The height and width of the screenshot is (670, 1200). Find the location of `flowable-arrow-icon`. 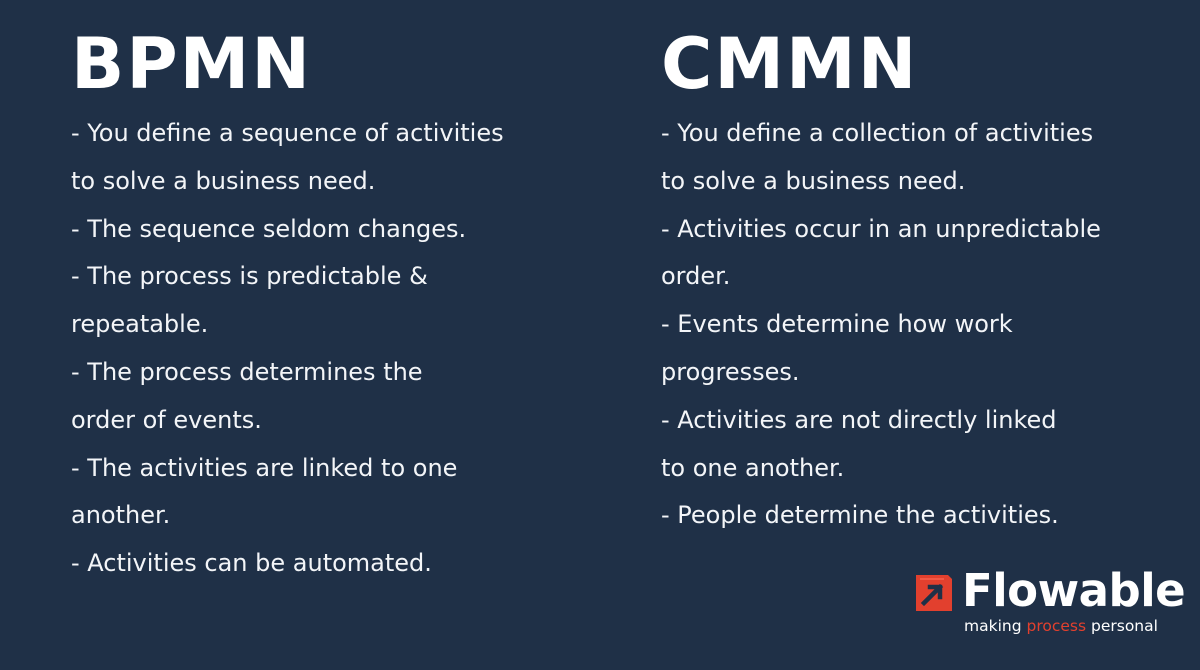

flowable-arrow-icon is located at coordinates (934, 593).